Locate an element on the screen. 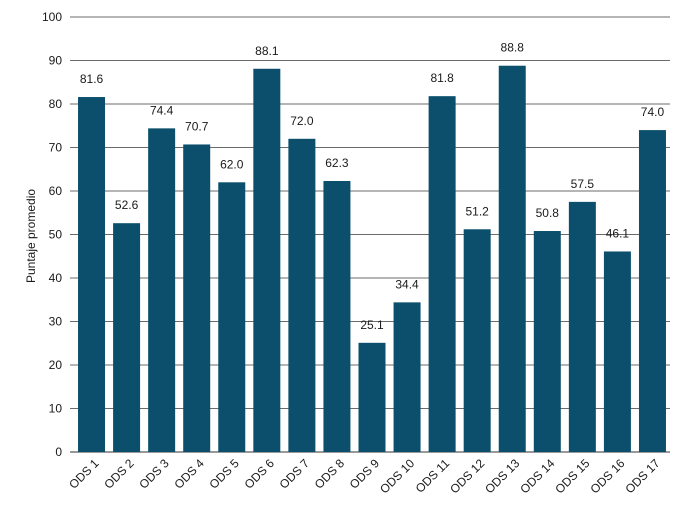  y-axis-title: Puntaje promedio is located at coordinates (31, 236).